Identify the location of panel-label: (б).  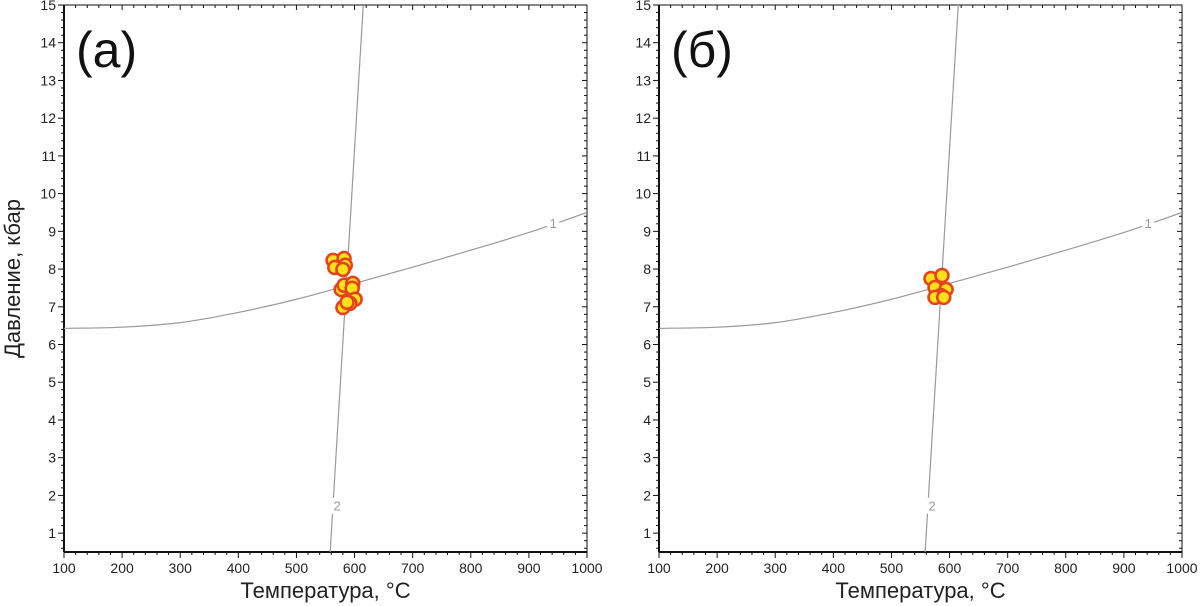
(702, 50).